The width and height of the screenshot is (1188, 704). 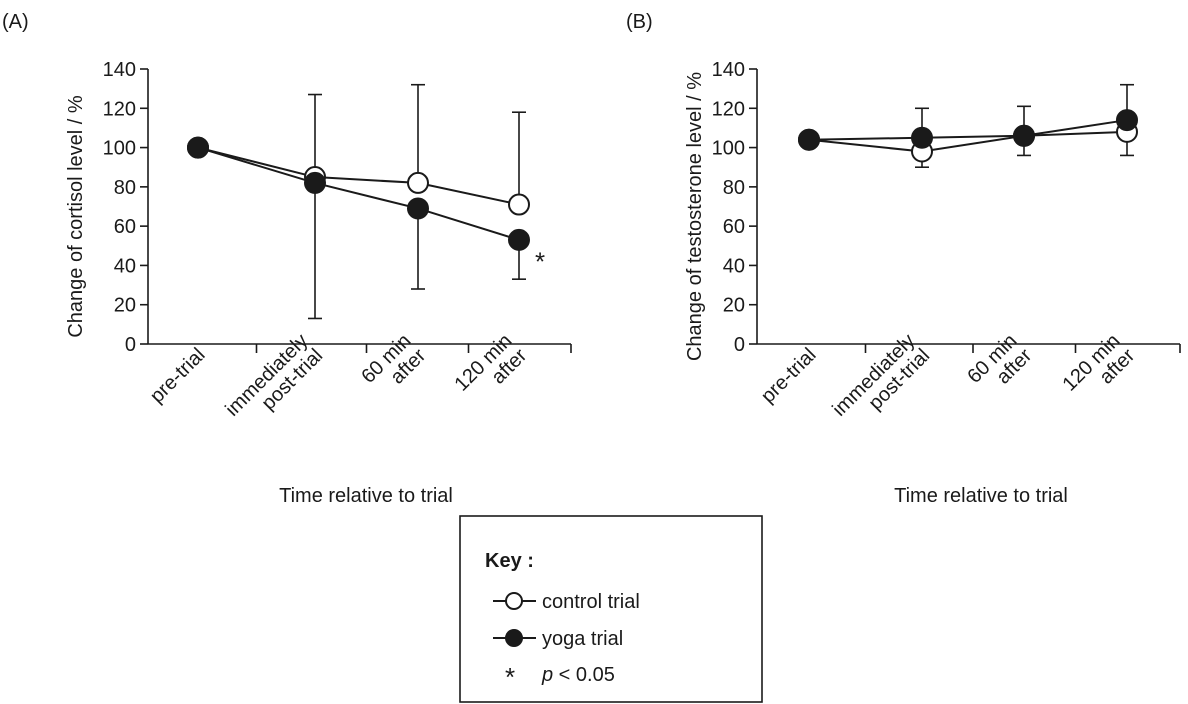 I want to click on panel-label: (B), so click(x=639, y=22).